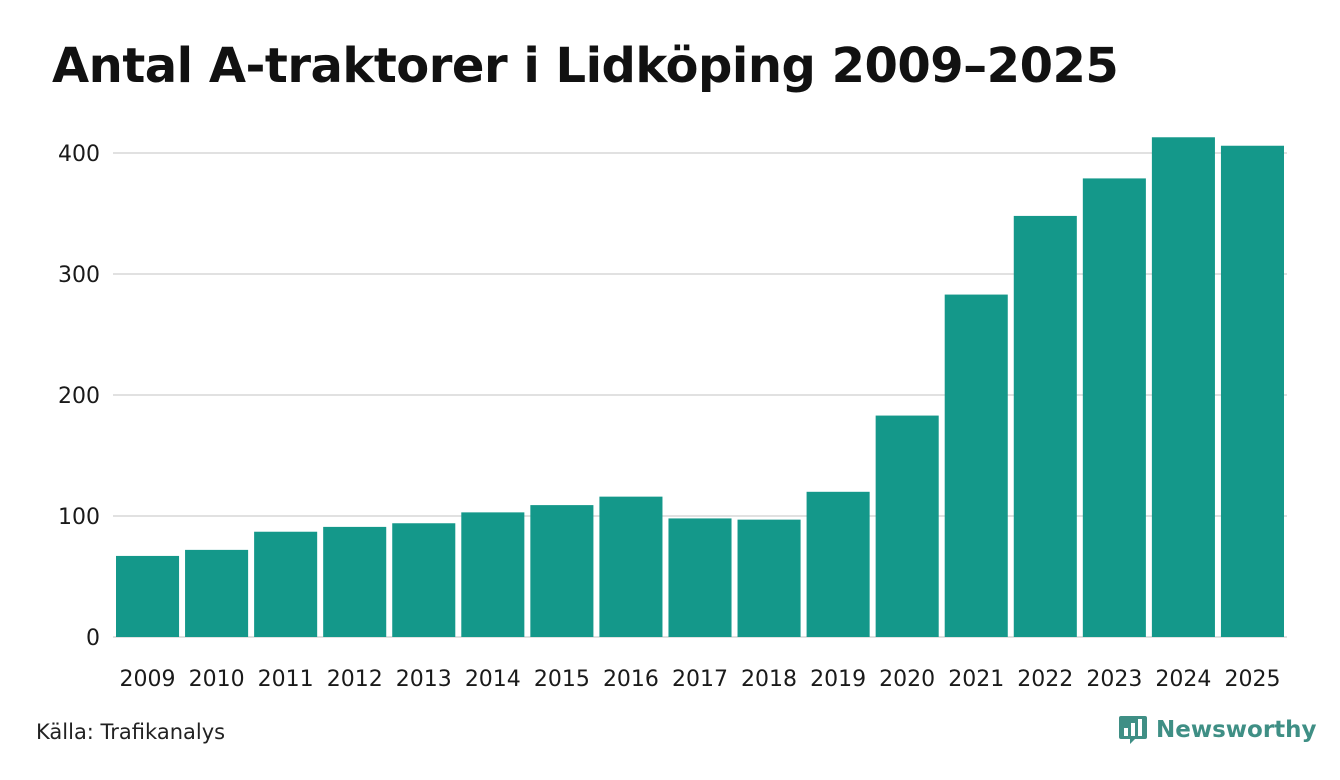  I want to click on bar-2009, so click(148, 596).